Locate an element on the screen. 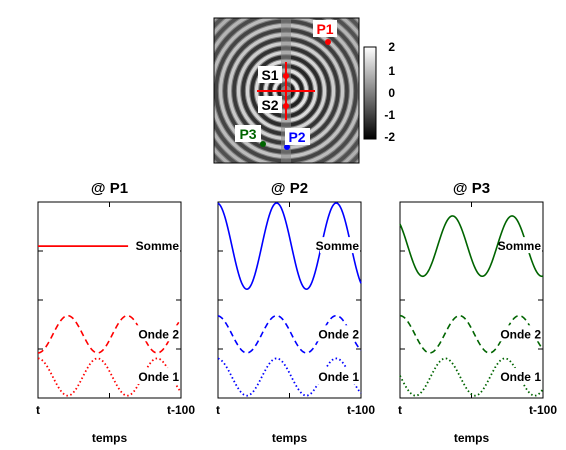  source-s2-label: S2 is located at coordinates (269, 105).